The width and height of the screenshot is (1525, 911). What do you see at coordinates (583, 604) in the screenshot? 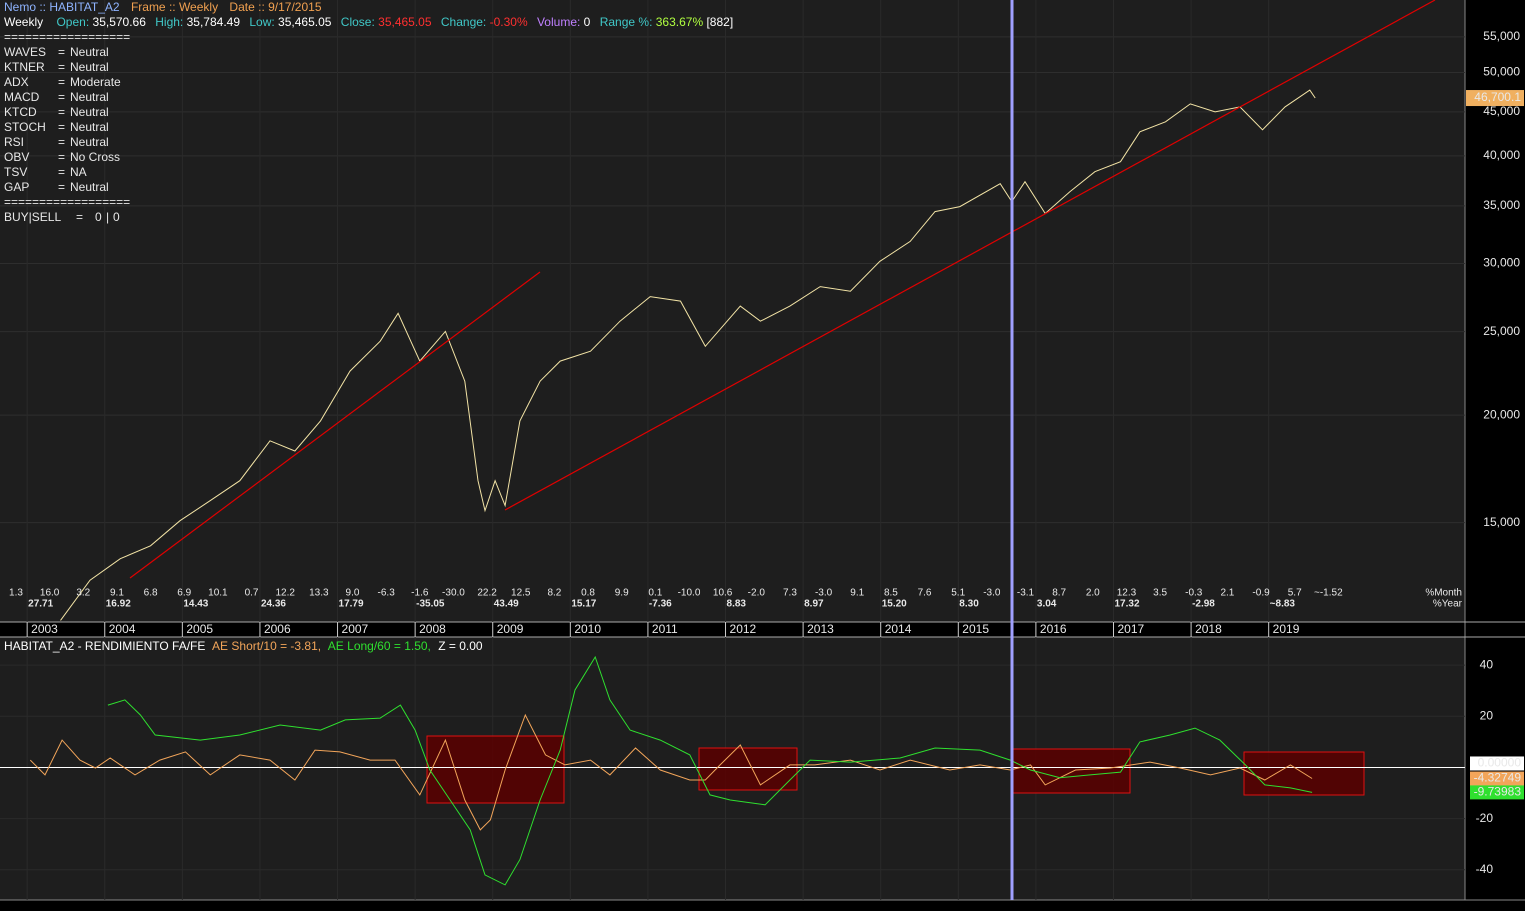
I see `year-return: 15.17` at bounding box center [583, 604].